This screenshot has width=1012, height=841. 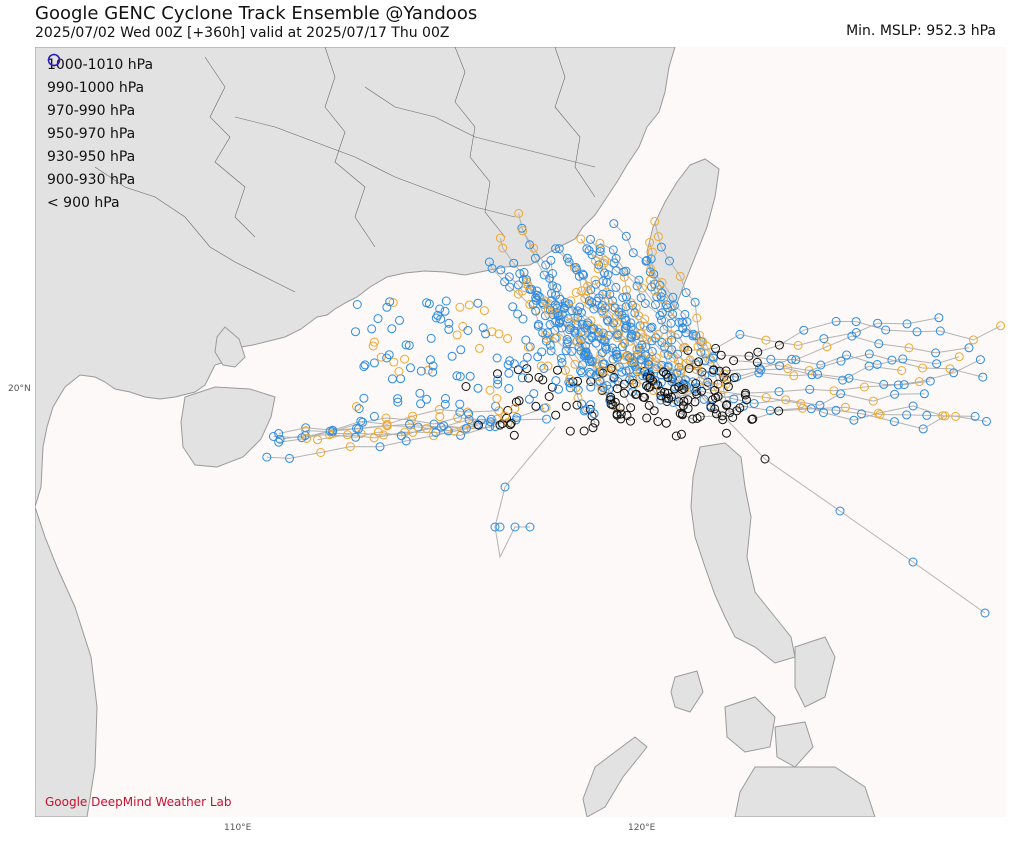 I want to click on legend-item: 970-990 hPa, so click(x=100, y=87).